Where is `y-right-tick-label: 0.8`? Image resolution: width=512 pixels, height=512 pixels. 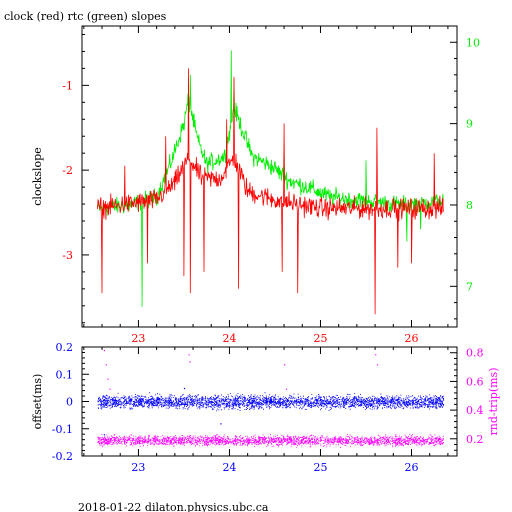 y-right-tick-label: 0.8 is located at coordinates (475, 353).